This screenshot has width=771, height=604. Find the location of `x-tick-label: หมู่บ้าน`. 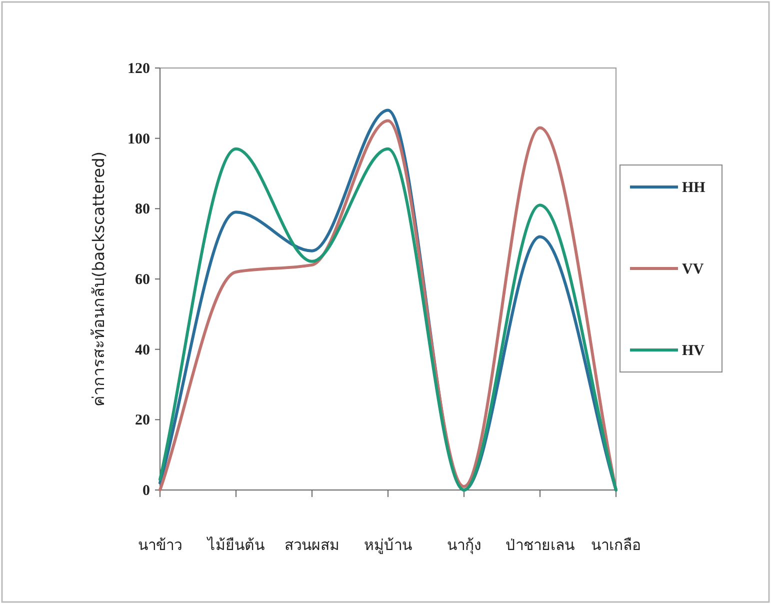

x-tick-label: หมู่บ้าน is located at coordinates (388, 545).